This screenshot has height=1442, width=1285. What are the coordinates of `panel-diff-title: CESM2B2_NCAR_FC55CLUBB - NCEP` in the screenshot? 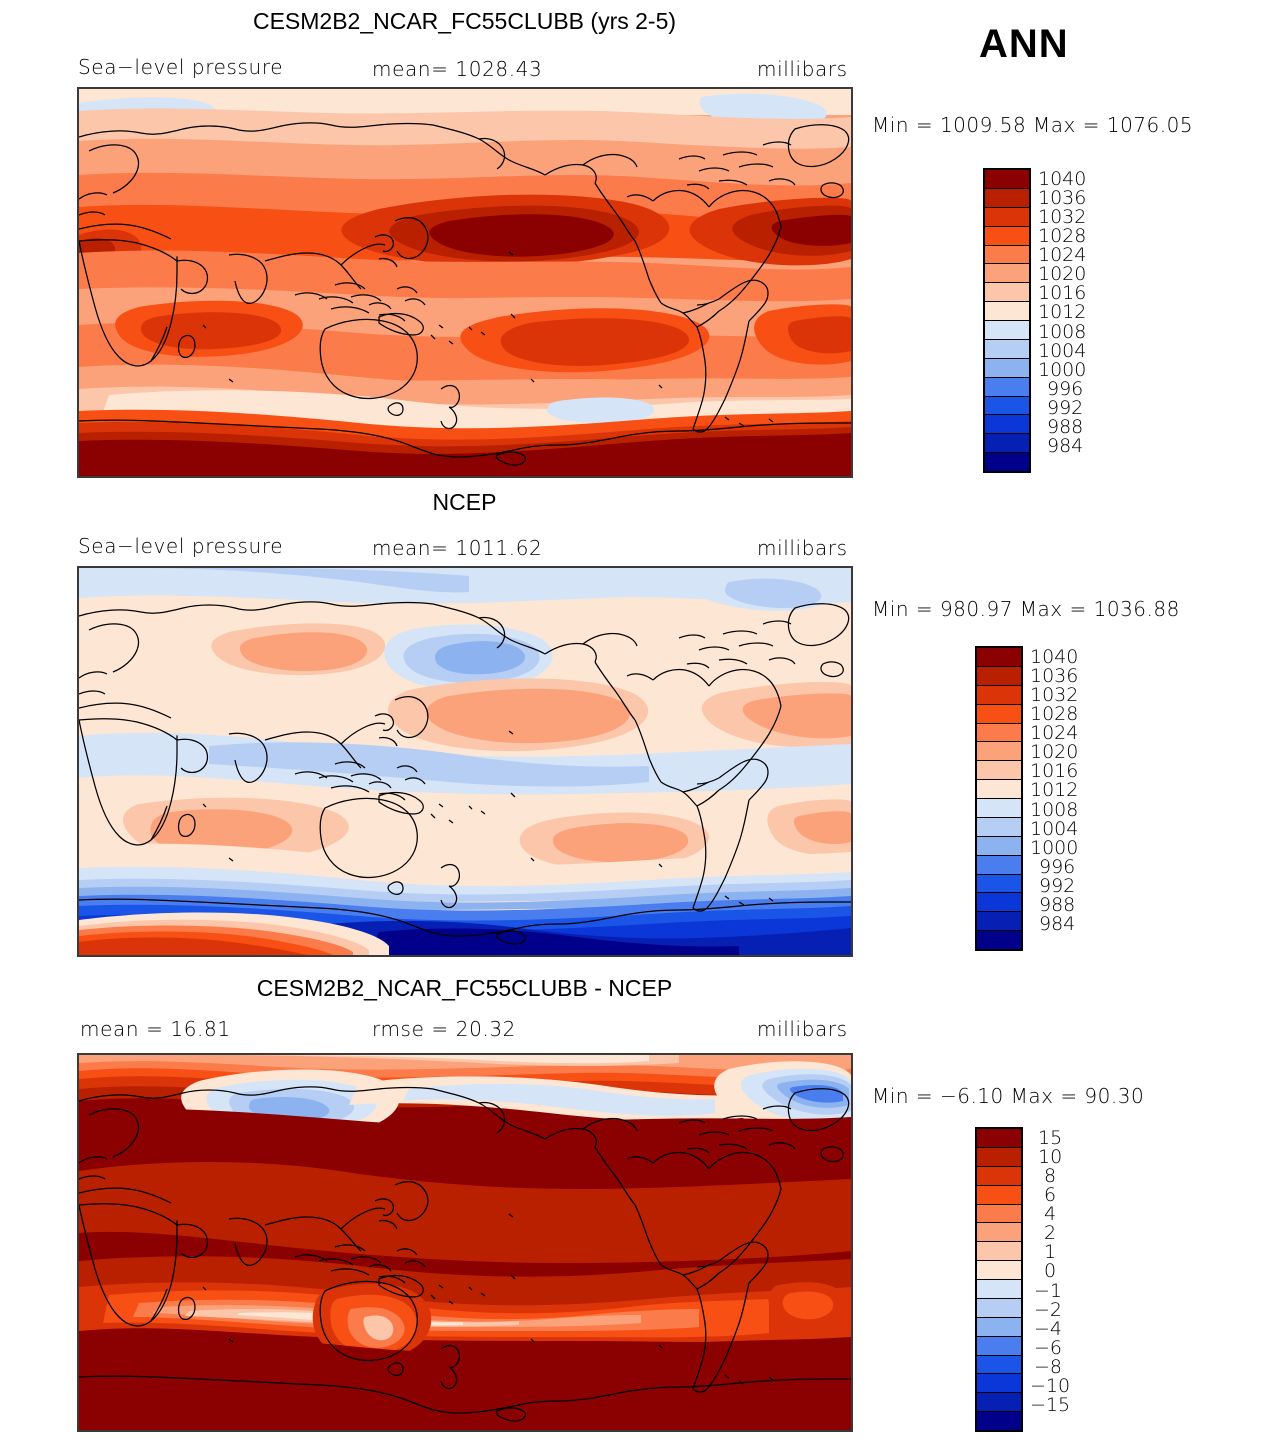 It's located at (464, 988).